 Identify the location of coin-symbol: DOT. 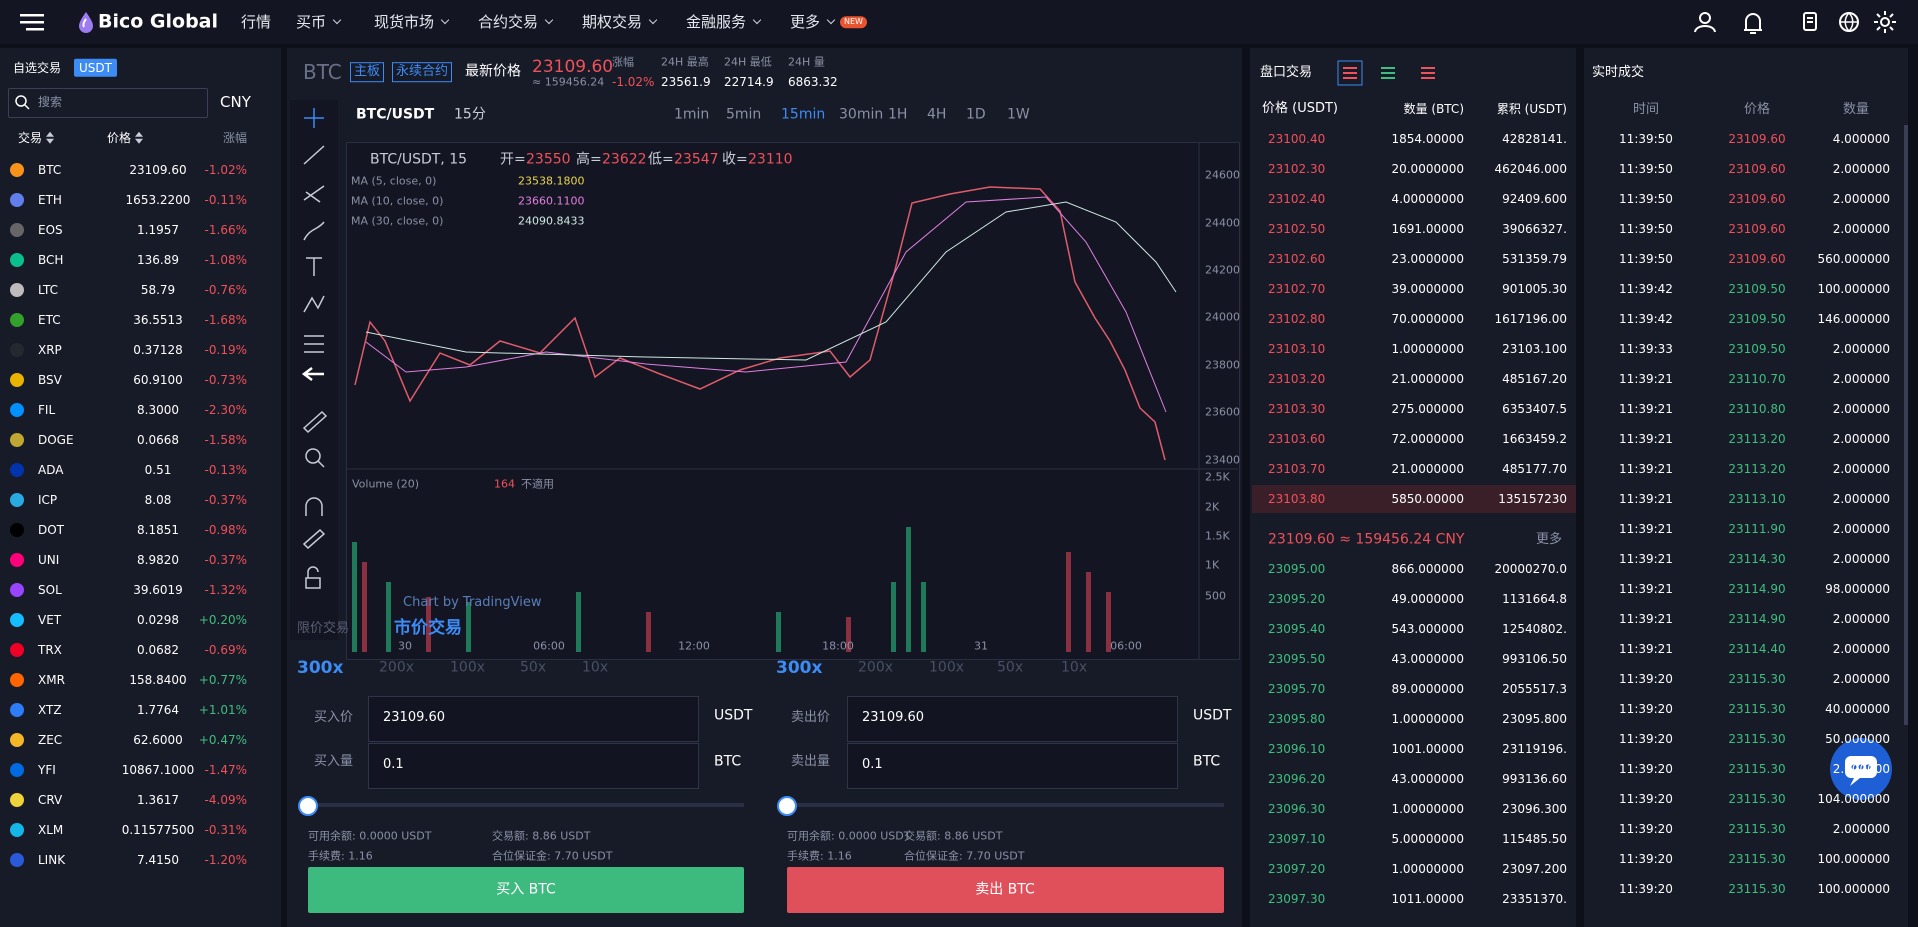
(51, 529).